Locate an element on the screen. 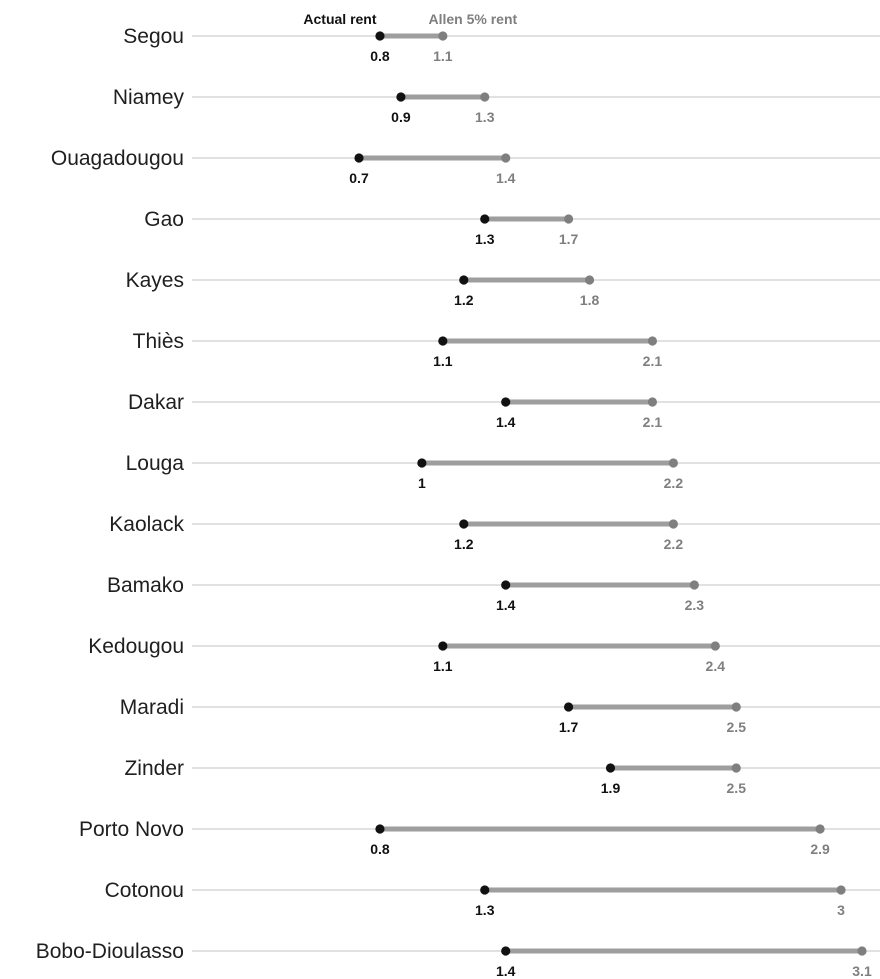 The image size is (880, 979). city-label: Cotonou is located at coordinates (144, 890).